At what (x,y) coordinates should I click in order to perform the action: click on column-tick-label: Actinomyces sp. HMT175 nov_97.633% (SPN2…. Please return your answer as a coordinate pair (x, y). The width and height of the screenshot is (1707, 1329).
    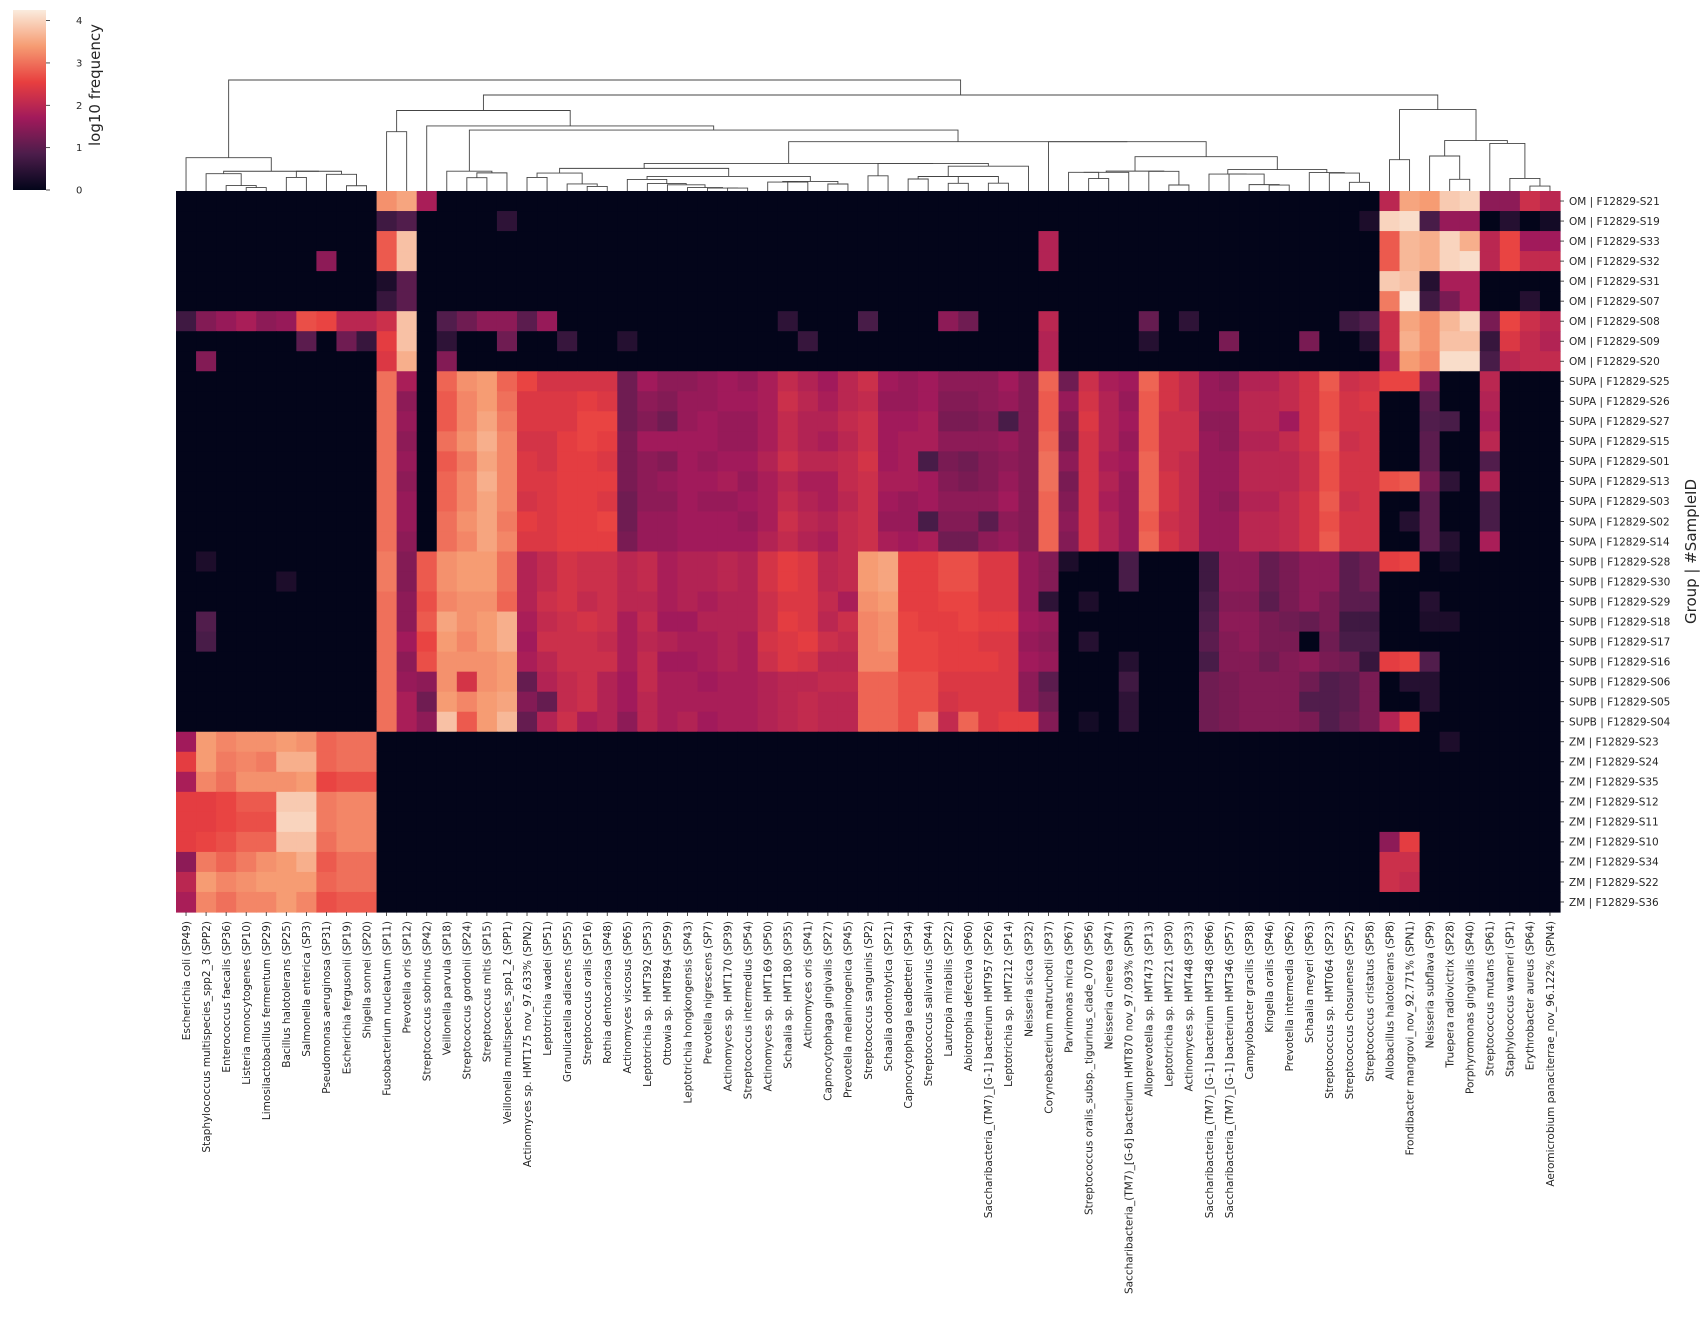
    Looking at the image, I should click on (528, 1044).